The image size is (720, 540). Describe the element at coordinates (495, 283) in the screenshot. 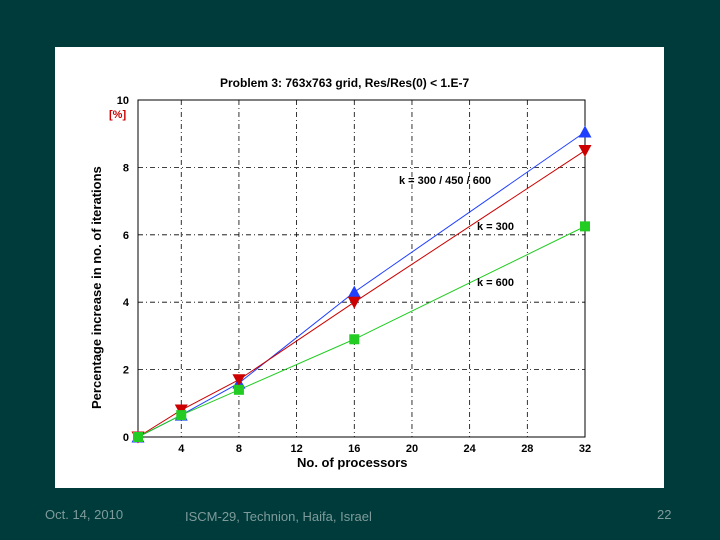

I see `annotation-k600: k = 600` at that location.